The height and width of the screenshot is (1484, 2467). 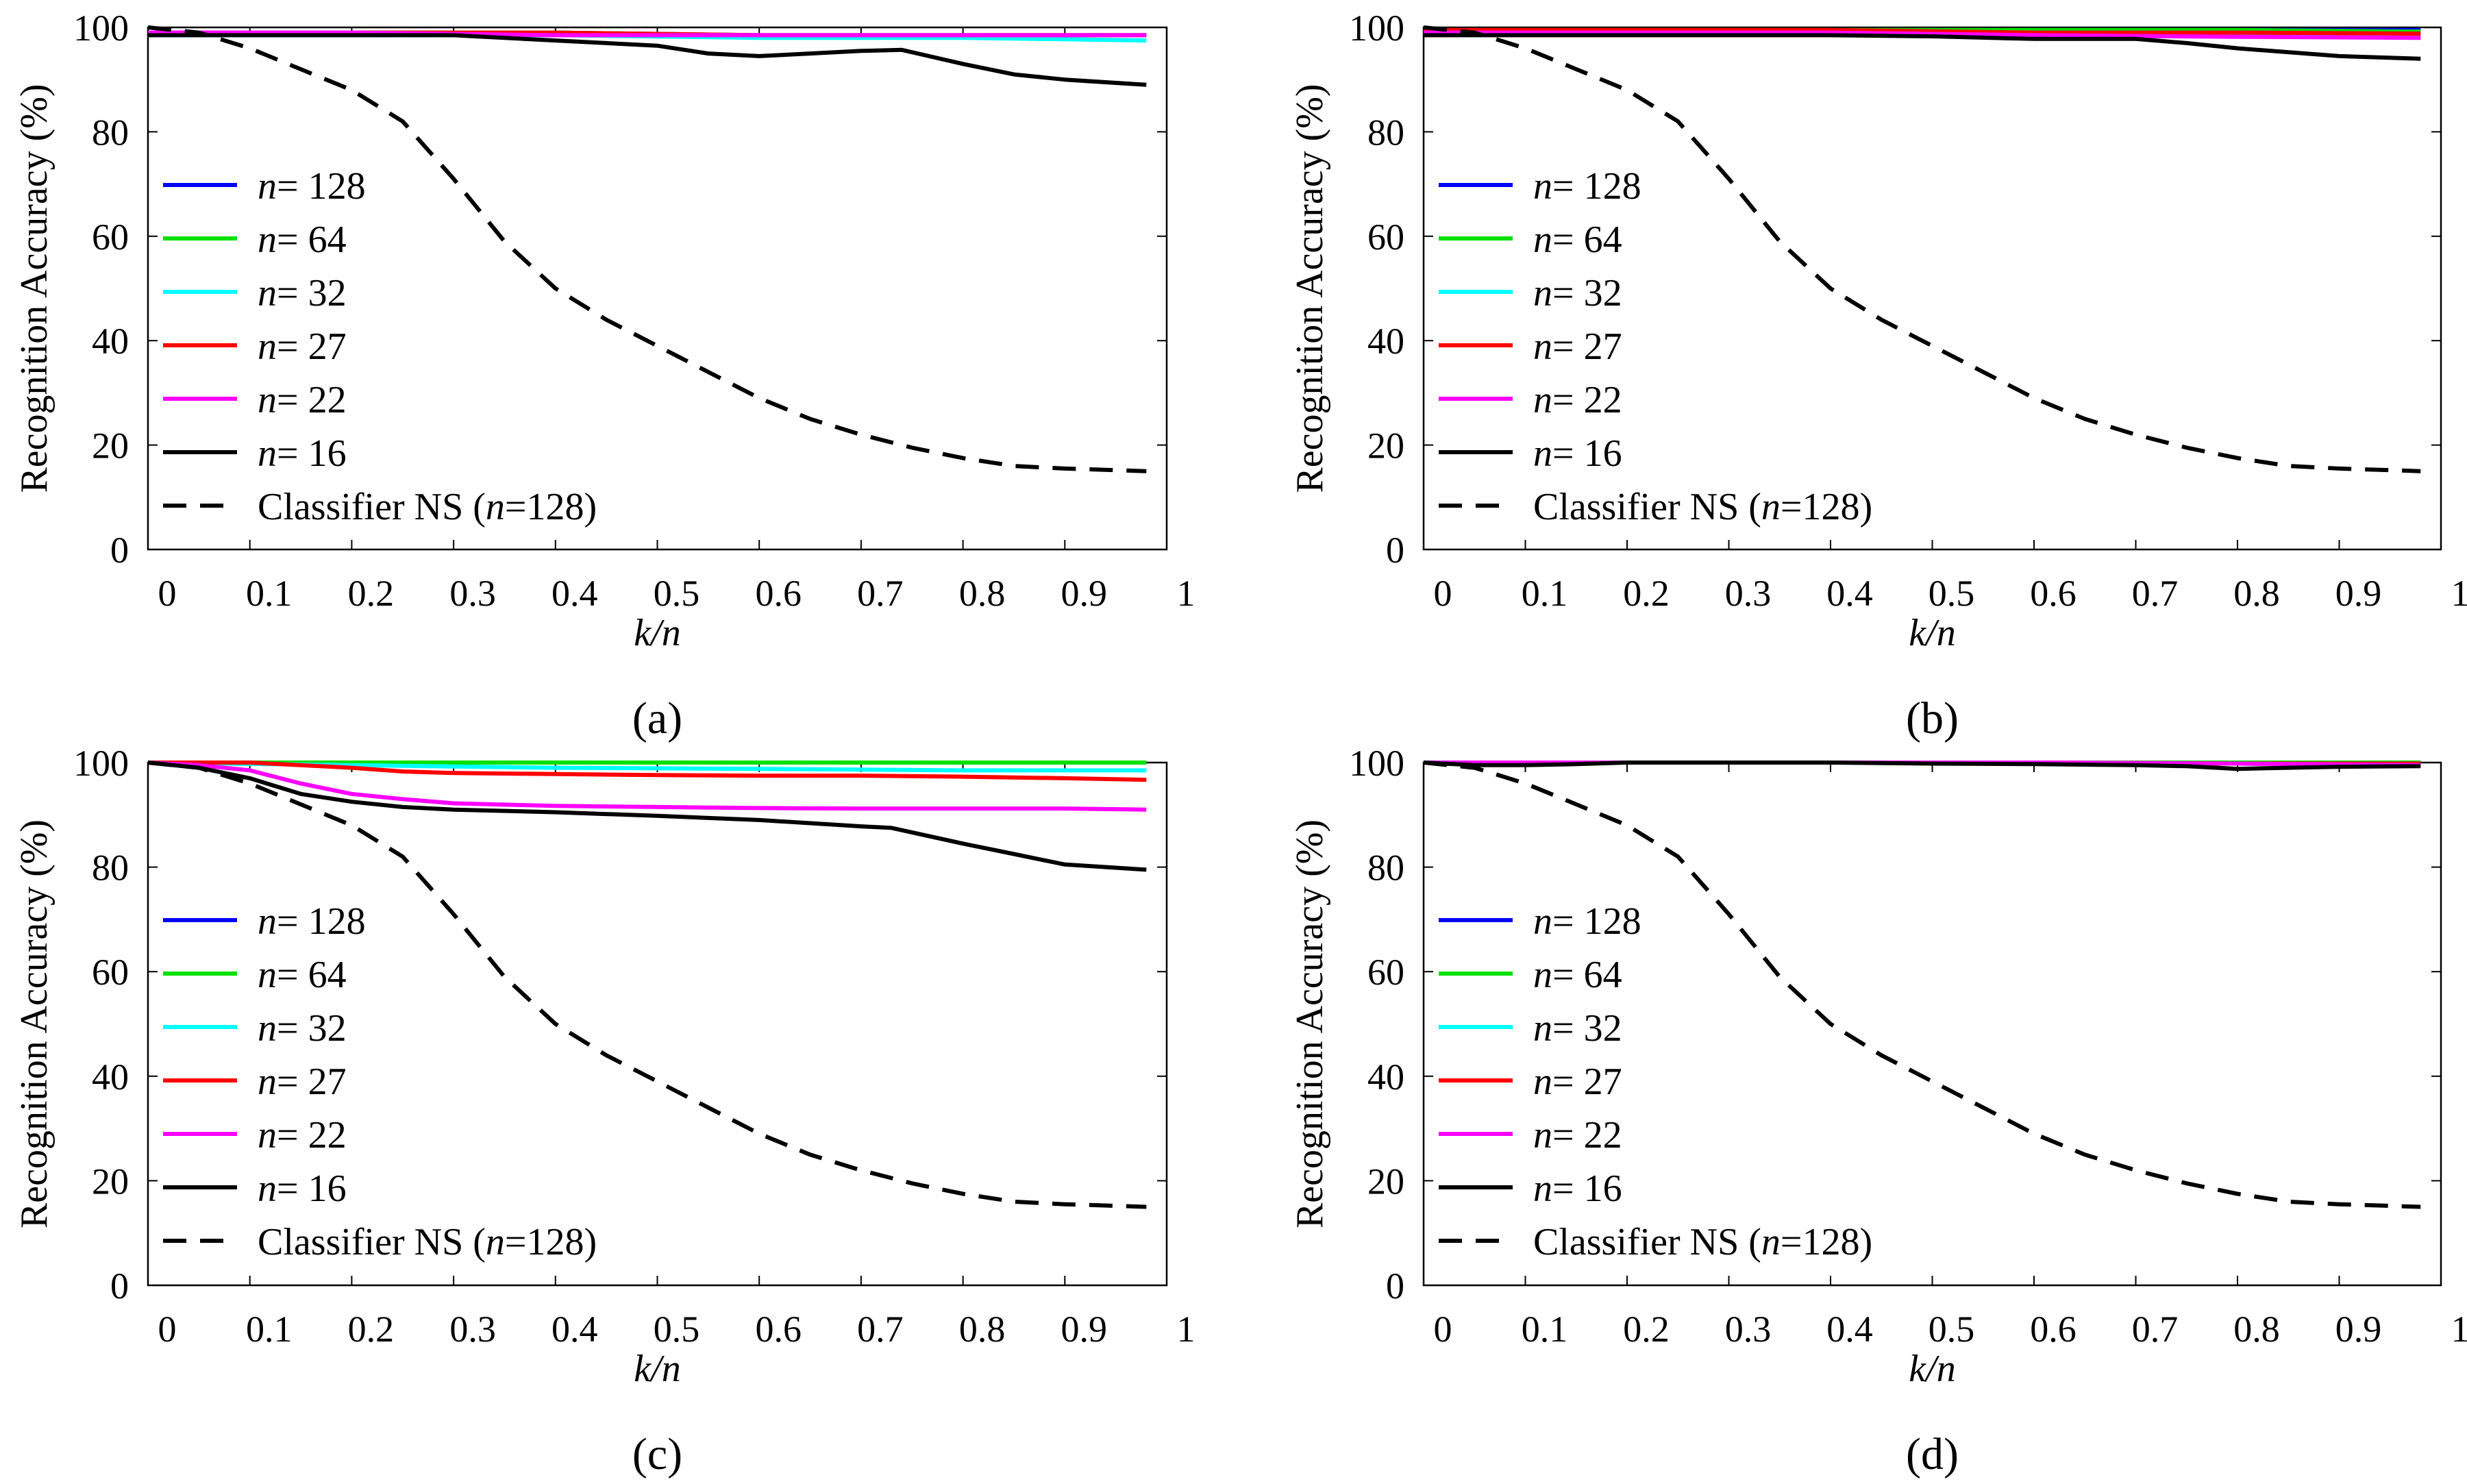 I want to click on panel-label: (a), so click(x=657, y=718).